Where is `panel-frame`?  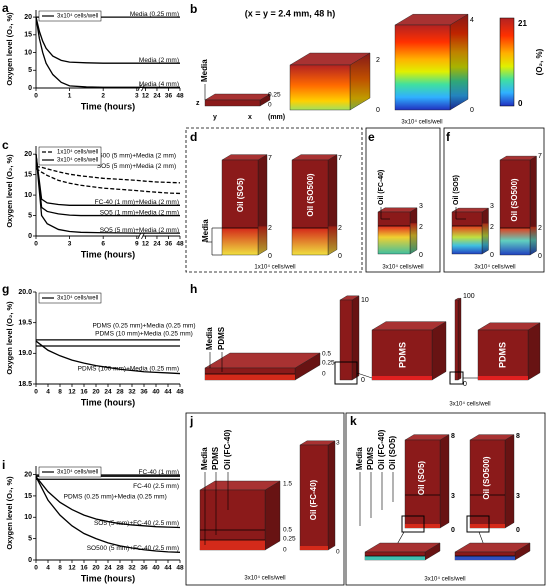
panel-frame is located at coordinates (494, 200).